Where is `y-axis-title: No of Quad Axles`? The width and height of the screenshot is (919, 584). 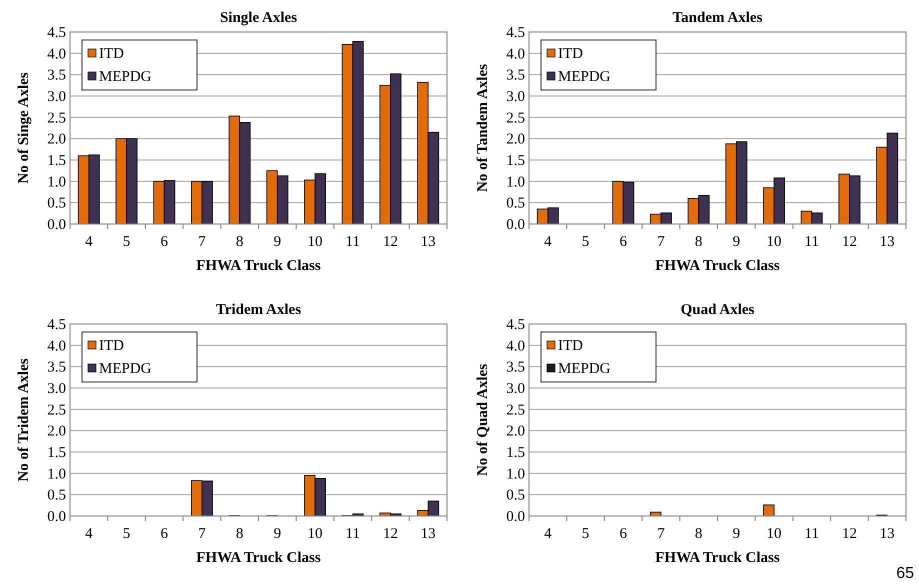
y-axis-title: No of Quad Axles is located at coordinates (483, 420).